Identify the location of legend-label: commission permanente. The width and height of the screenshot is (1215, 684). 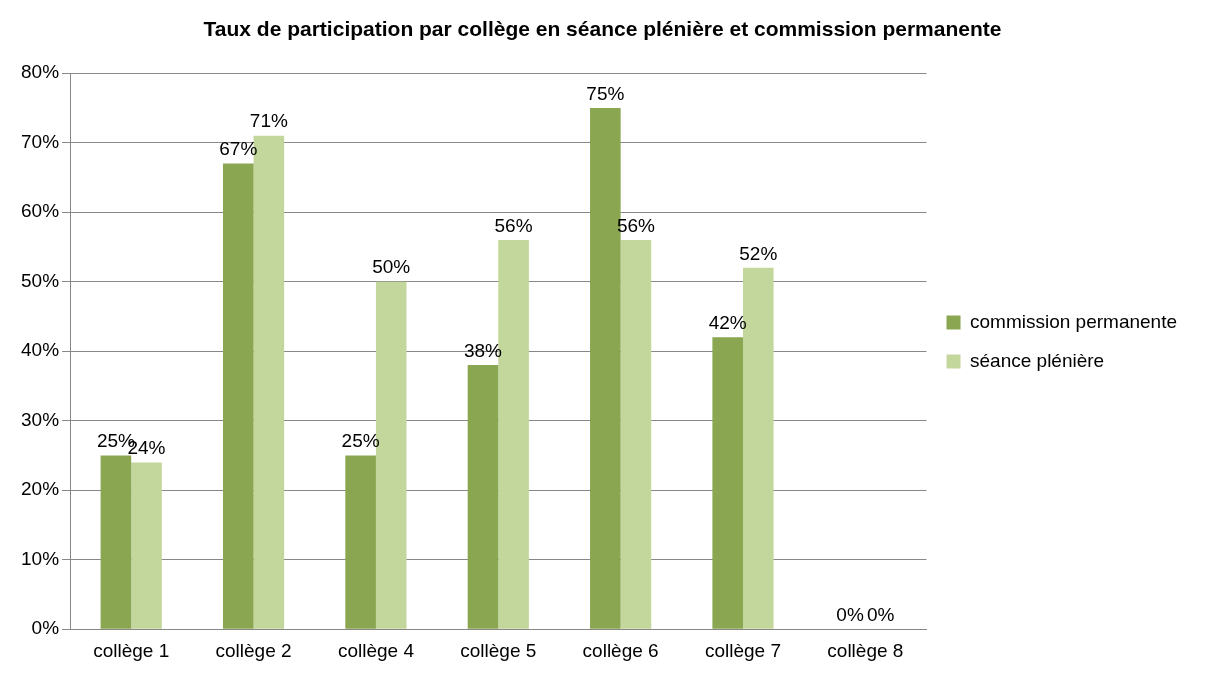
(1074, 321).